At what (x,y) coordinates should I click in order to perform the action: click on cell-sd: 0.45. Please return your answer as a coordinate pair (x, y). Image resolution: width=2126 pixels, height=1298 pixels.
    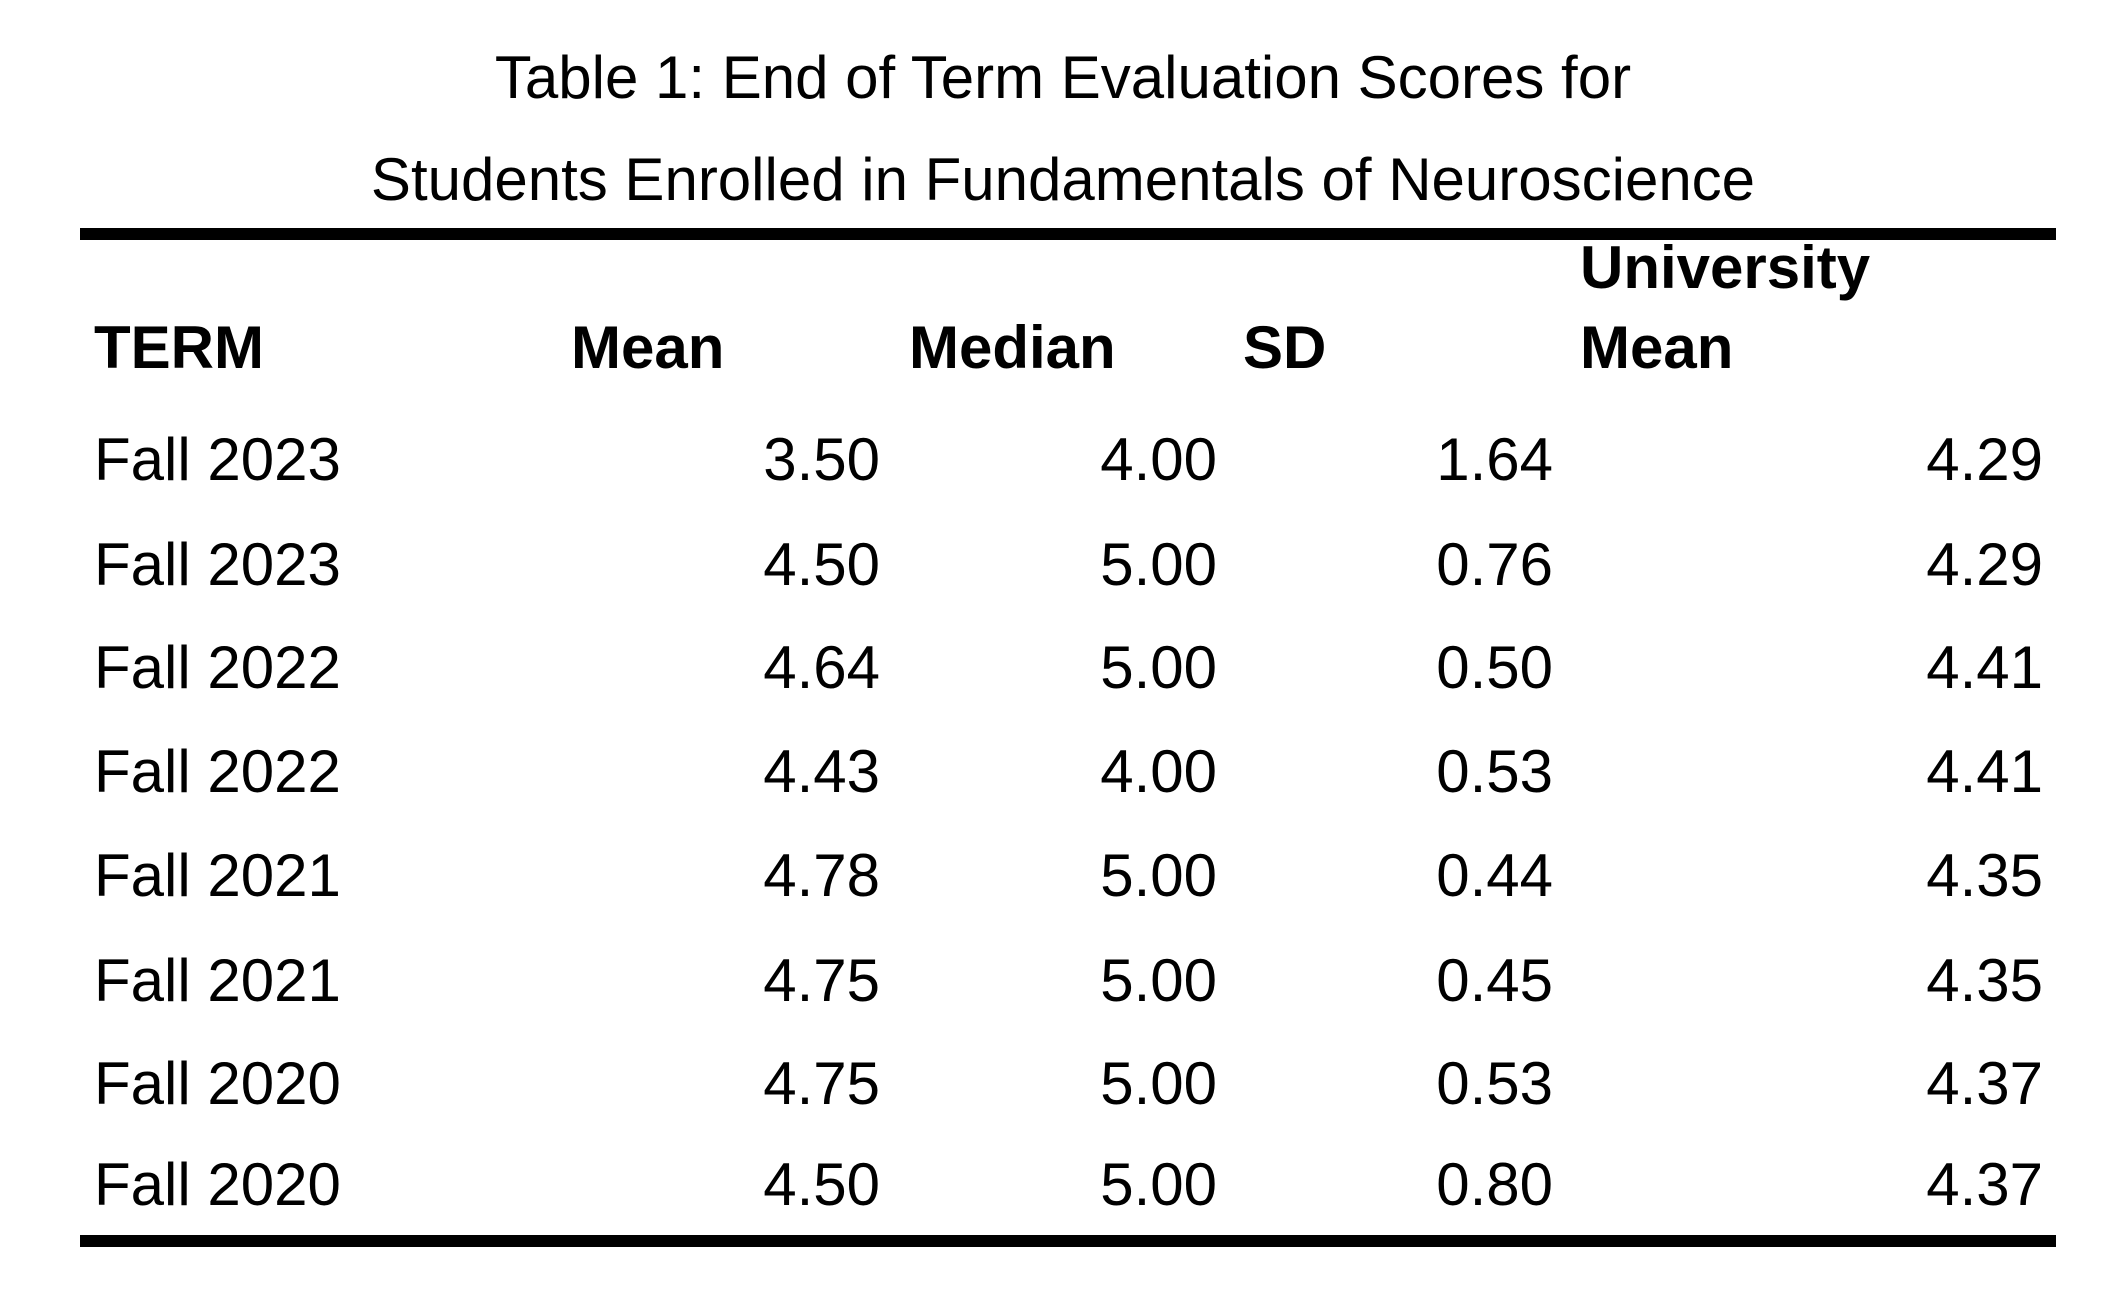
    Looking at the image, I should click on (1494, 980).